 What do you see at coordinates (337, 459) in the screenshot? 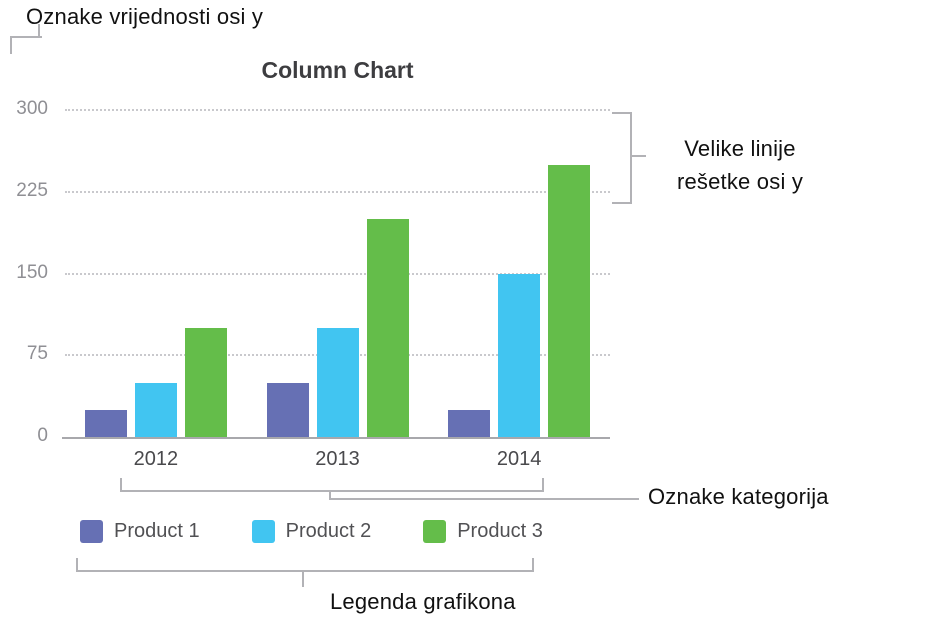
I see `category-label: 2013` at bounding box center [337, 459].